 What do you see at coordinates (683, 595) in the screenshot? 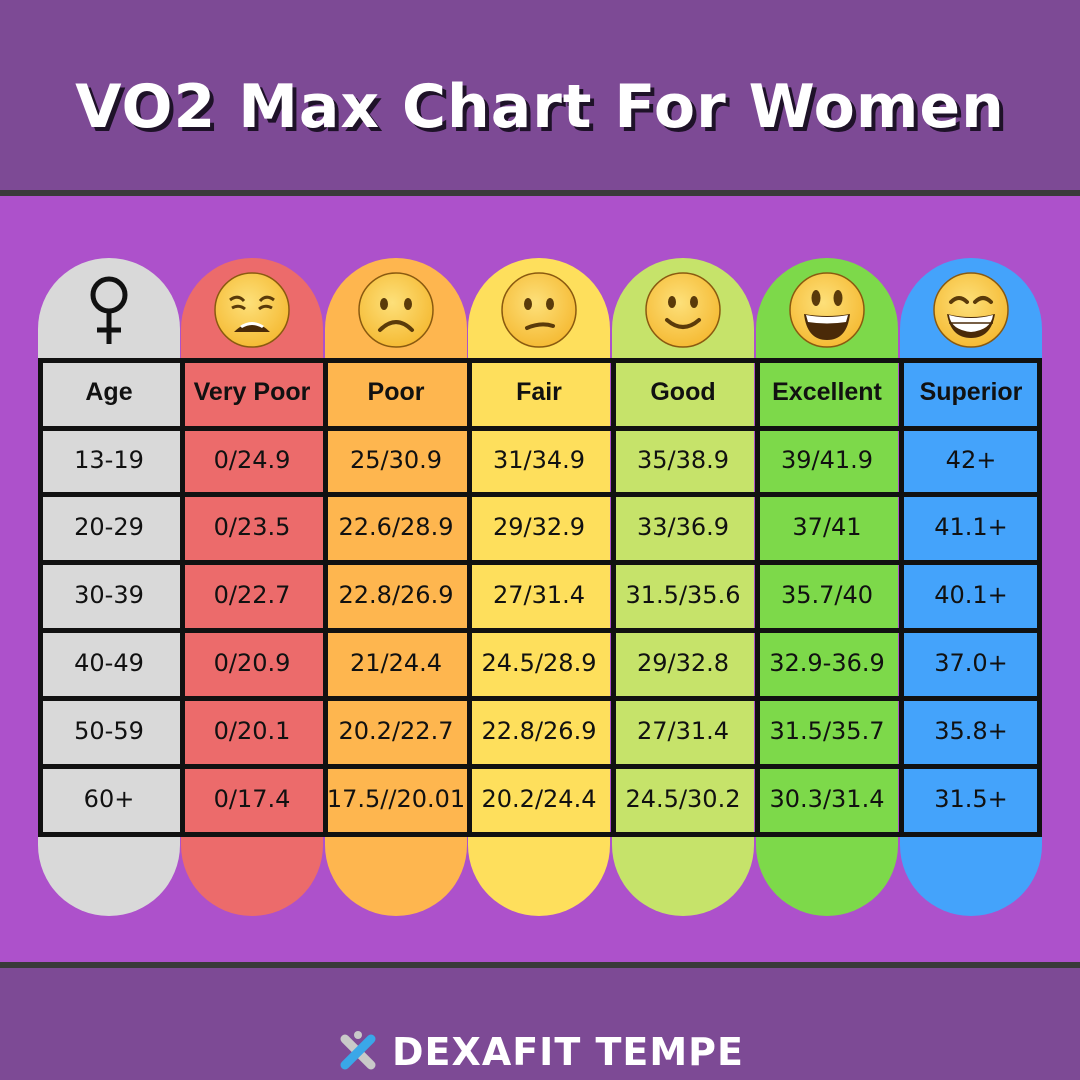
I see `table-cell-good: 31.5/35.6` at bounding box center [683, 595].